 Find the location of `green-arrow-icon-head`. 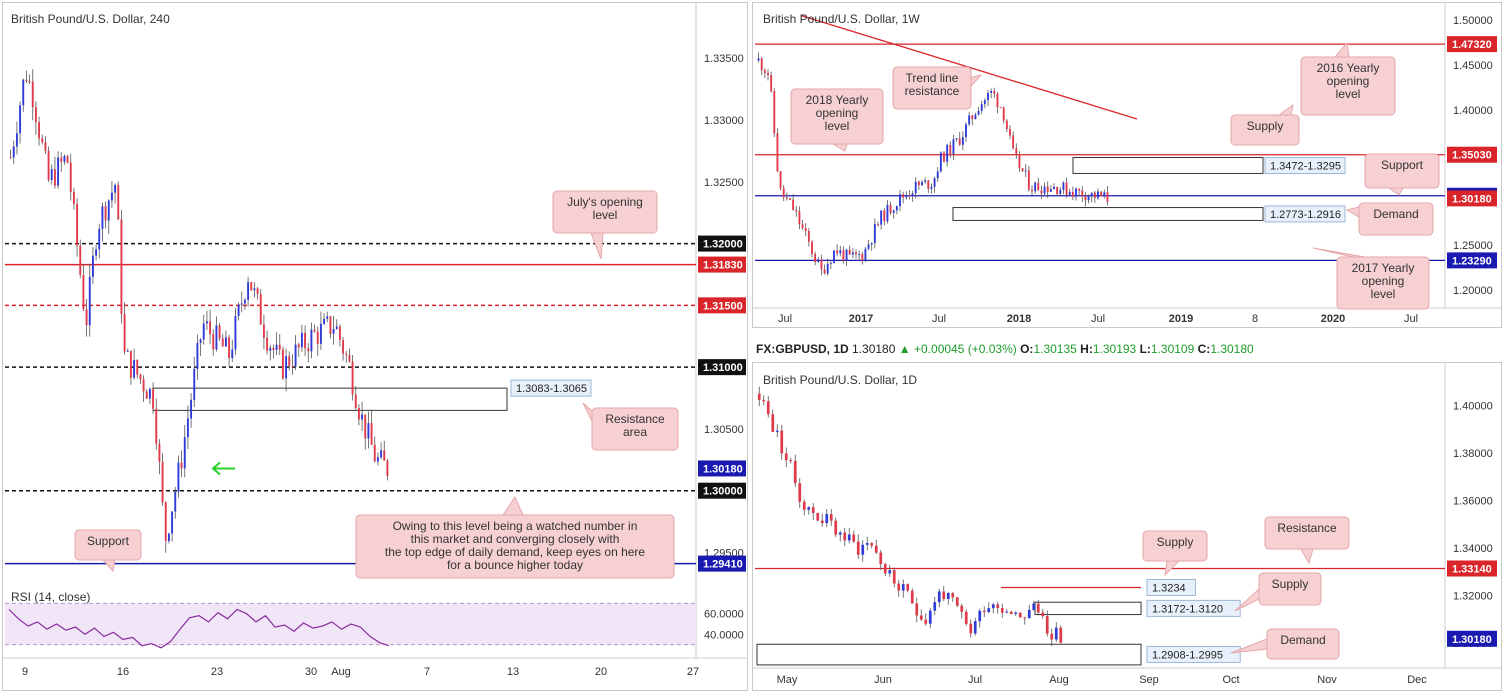

green-arrow-icon-head is located at coordinates (216, 468).